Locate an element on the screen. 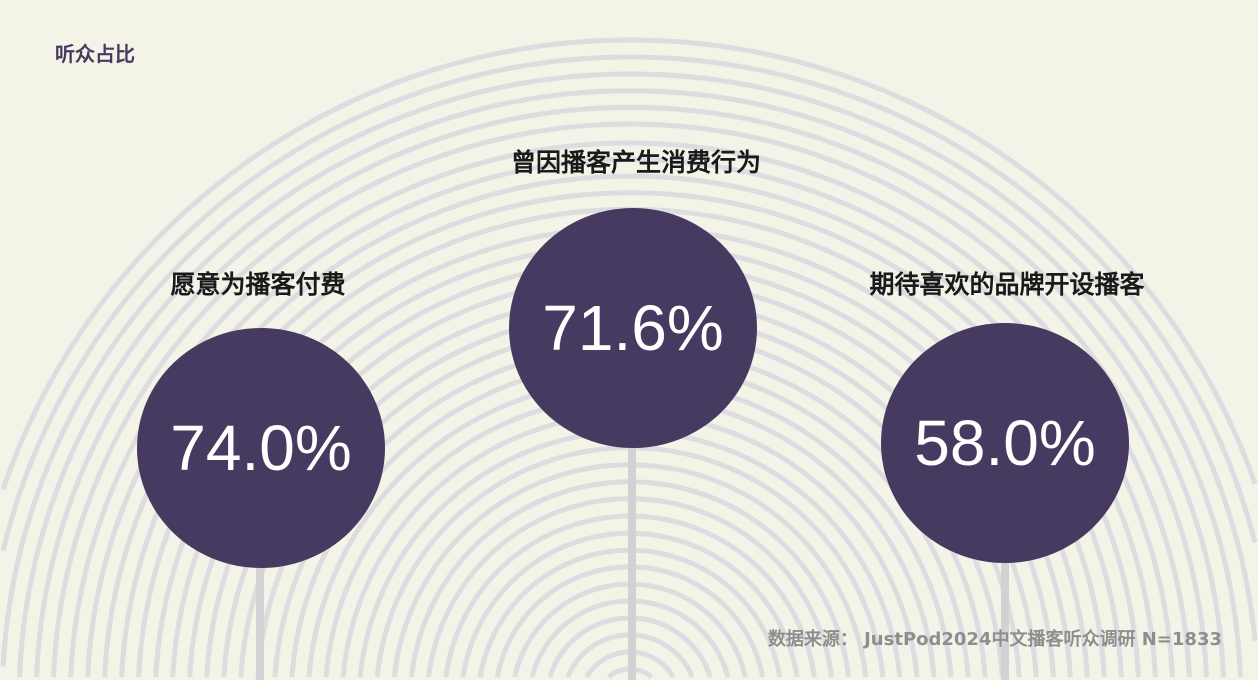  category-label-3: 期待喜欢的品牌开设播客 is located at coordinates (1007, 284).